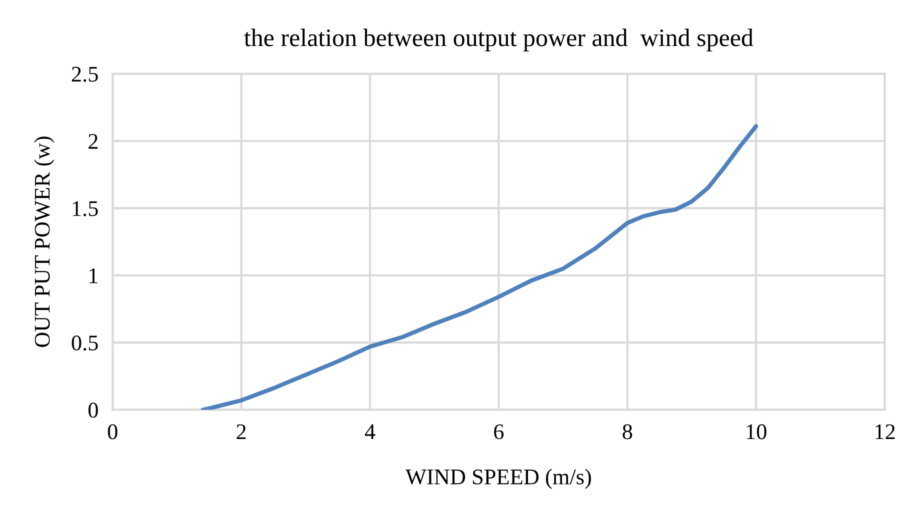  What do you see at coordinates (85, 343) in the screenshot?
I see `y-tick-label: 0.5` at bounding box center [85, 343].